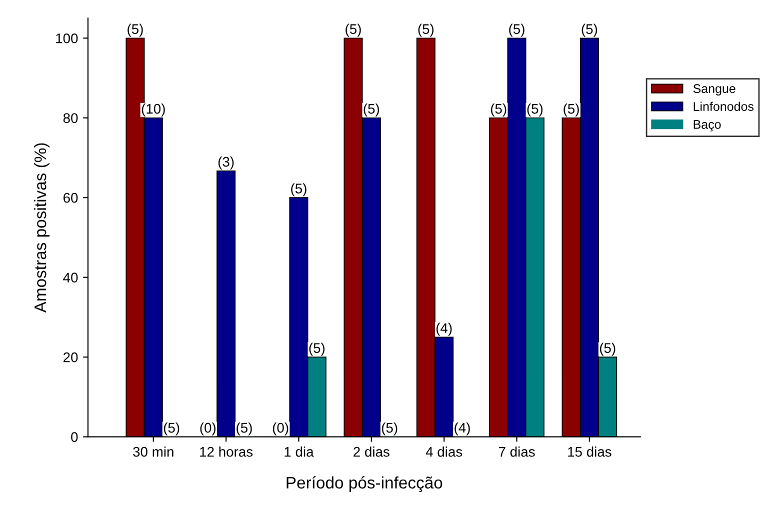 The width and height of the screenshot is (765, 505). Describe the element at coordinates (372, 451) in the screenshot. I see `x-tick-label: 2 dias` at that location.